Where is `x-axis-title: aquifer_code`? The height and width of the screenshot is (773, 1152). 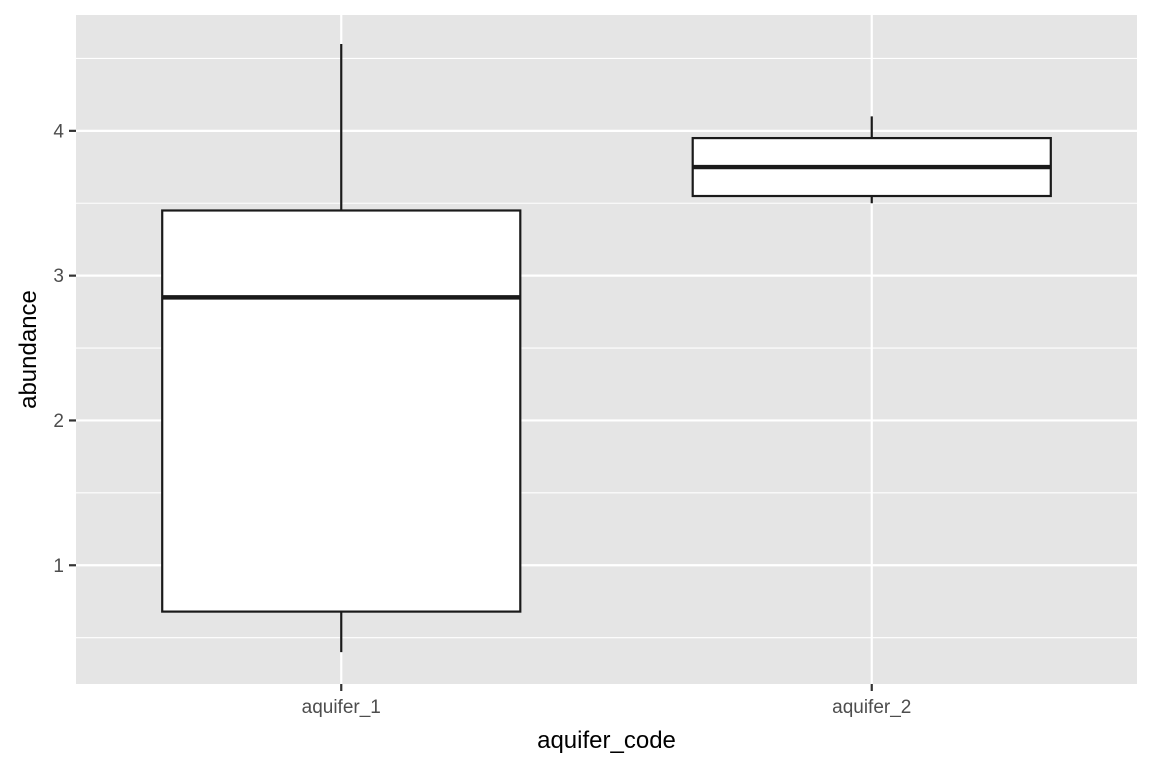
x-axis-title: aquifer_code is located at coordinates (606, 740).